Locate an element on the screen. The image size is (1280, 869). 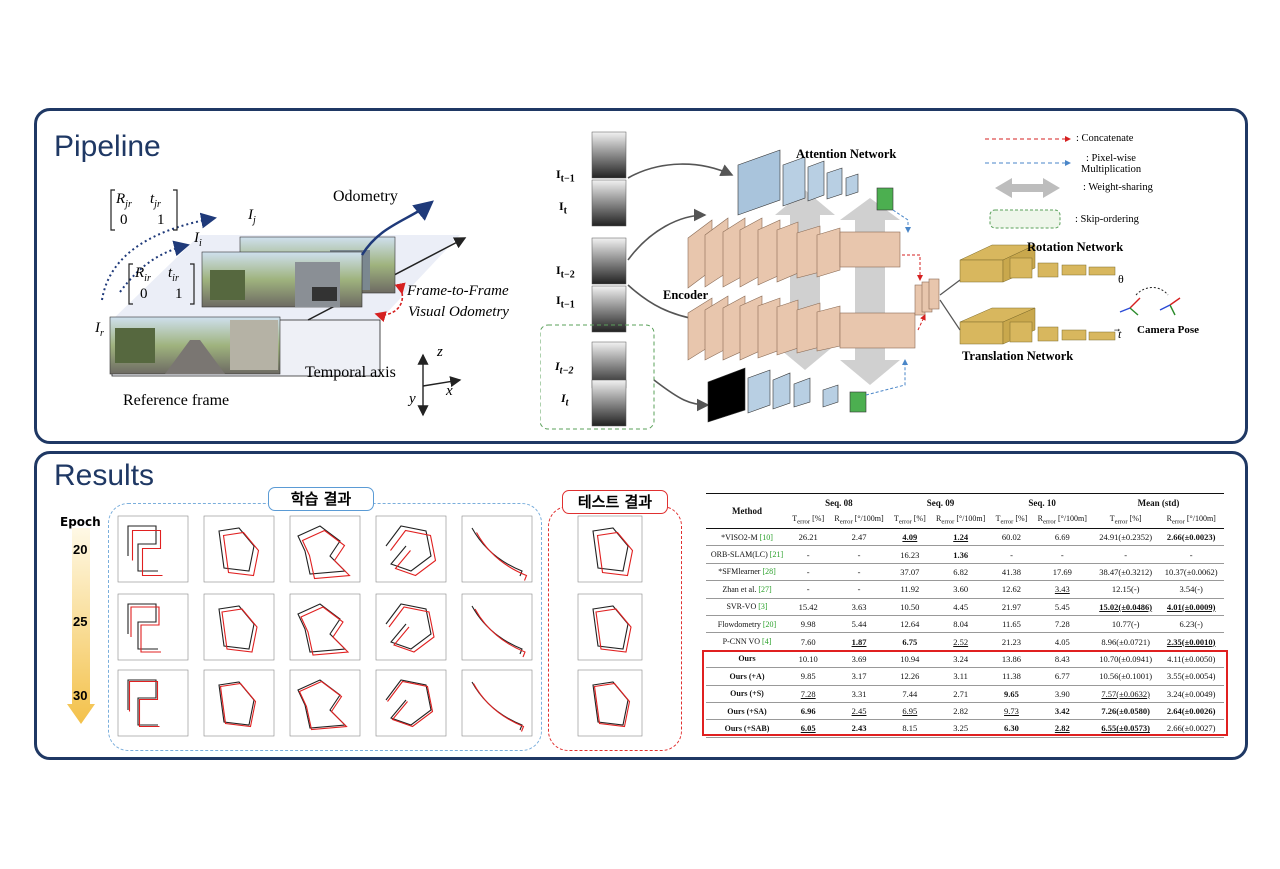
seq08-header: Seq. 08 is located at coordinates (839, 503).